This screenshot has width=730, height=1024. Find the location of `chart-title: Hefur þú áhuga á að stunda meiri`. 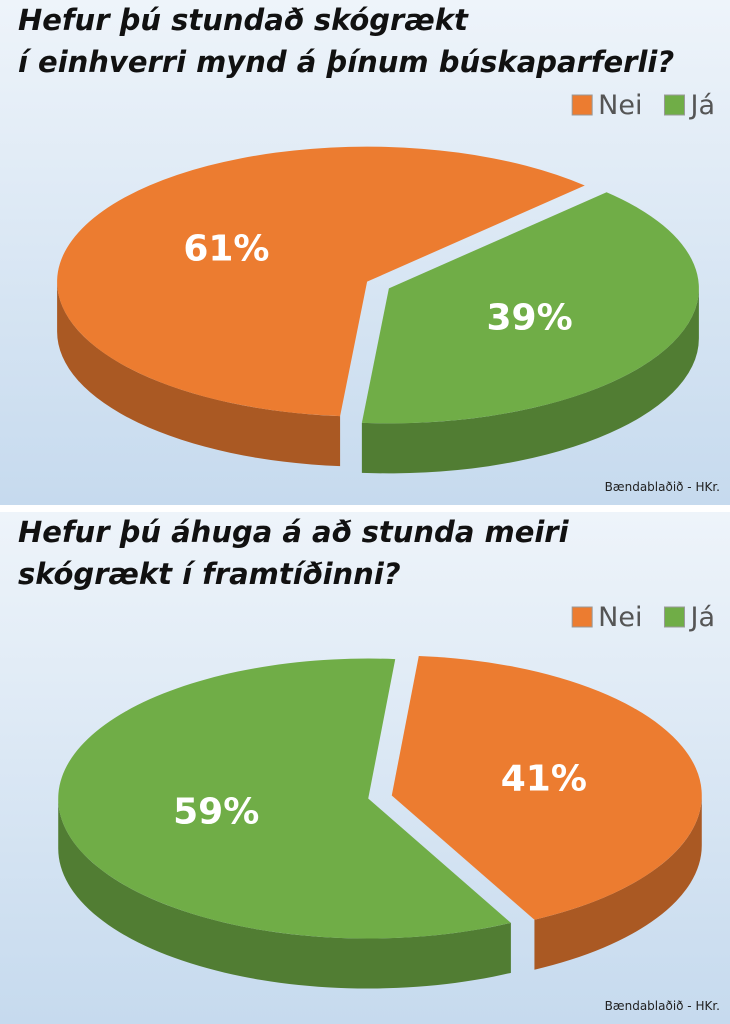

chart-title: Hefur þú áhuga á að stunda meiri is located at coordinates (294, 532).